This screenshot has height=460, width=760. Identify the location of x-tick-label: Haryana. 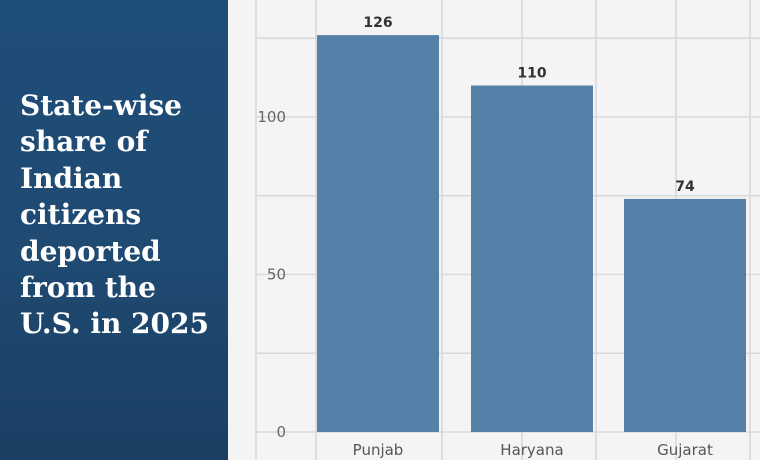
(531, 450).